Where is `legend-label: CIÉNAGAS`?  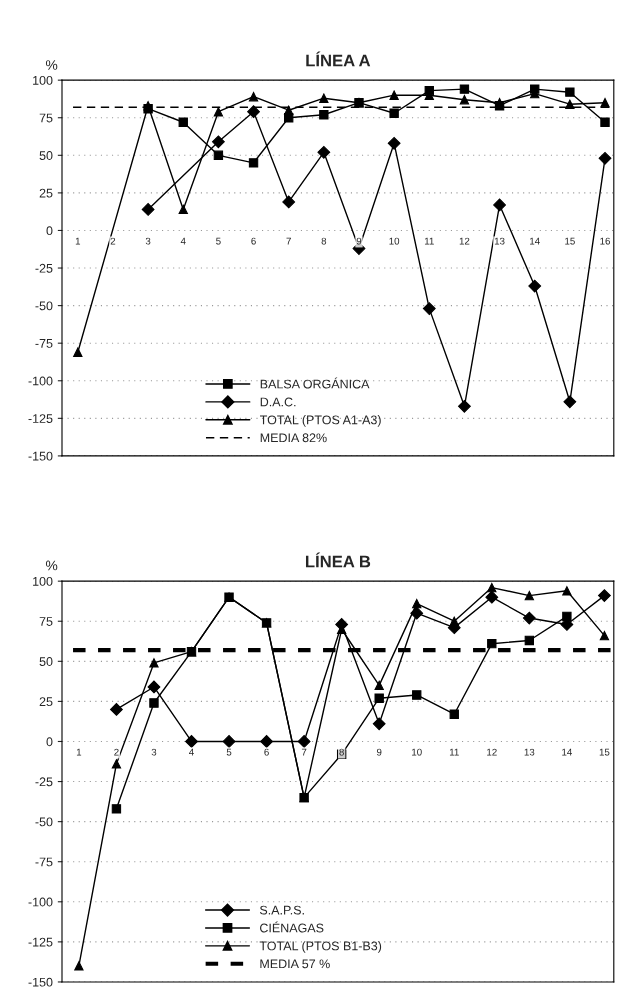
legend-label: CIÉNAGAS is located at coordinates (292, 927).